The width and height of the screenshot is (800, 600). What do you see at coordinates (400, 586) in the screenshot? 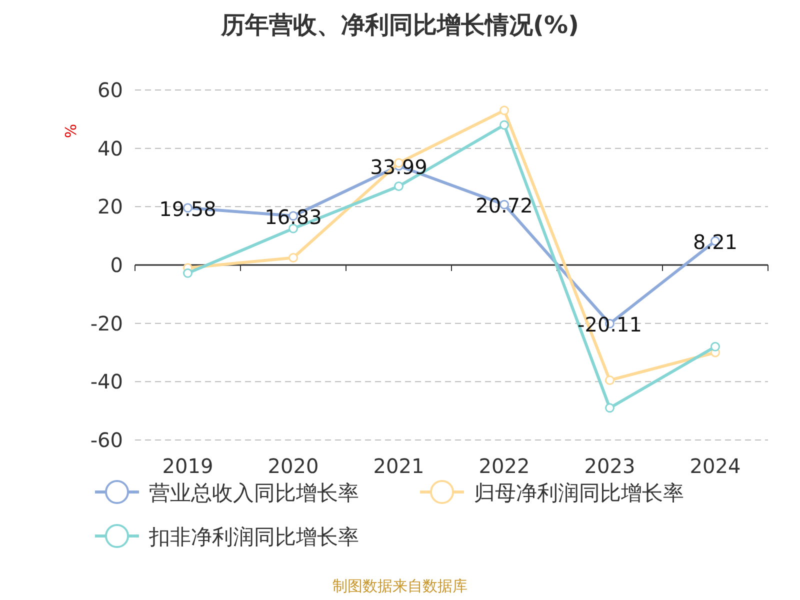
I see `text: 制图数据来自数据库` at bounding box center [400, 586].